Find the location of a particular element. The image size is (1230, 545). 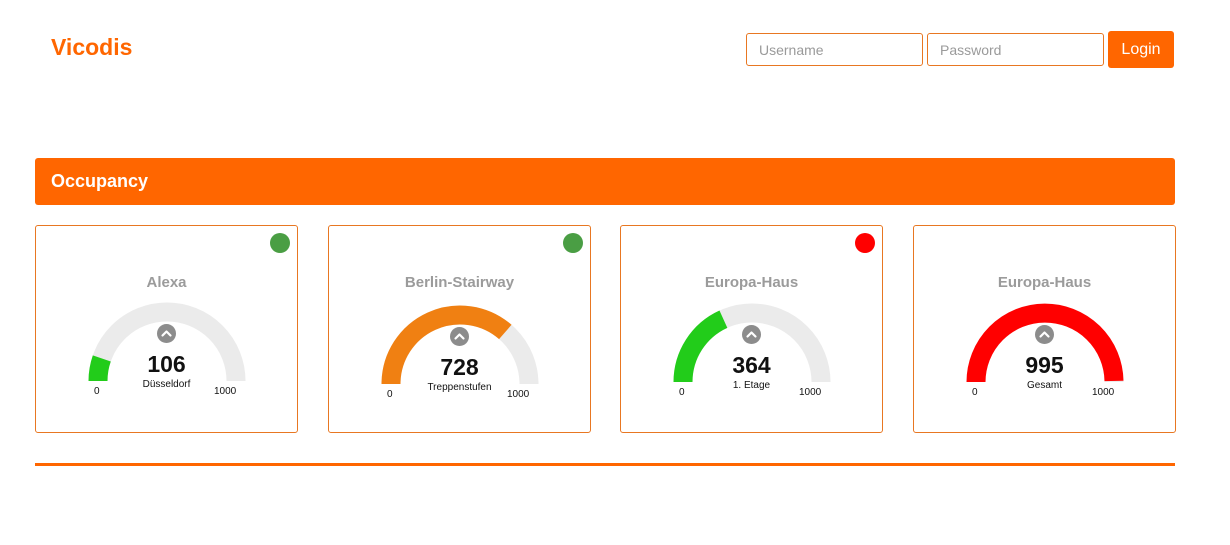

brand-logo: Vicodis is located at coordinates (92, 47).